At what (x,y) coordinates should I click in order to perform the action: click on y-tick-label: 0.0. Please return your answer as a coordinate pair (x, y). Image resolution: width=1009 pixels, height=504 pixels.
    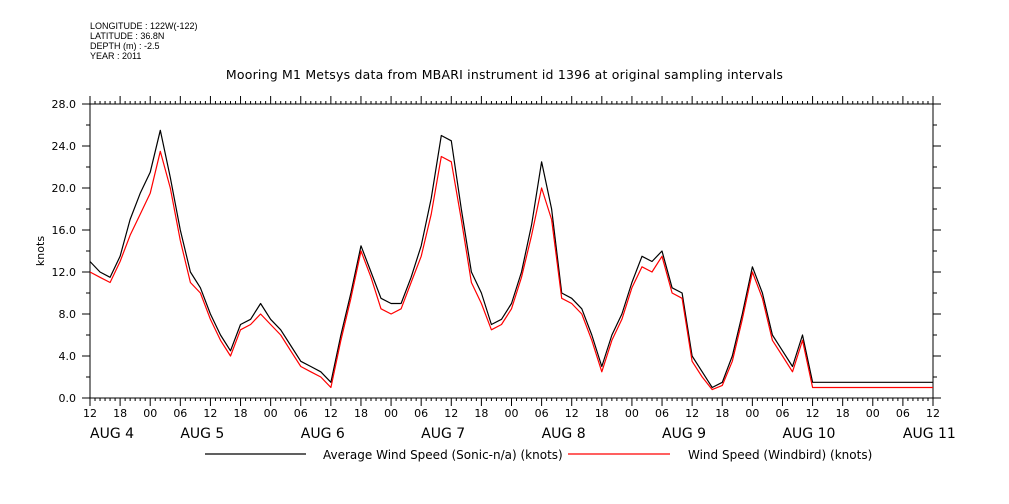
    Looking at the image, I should click on (68, 398).